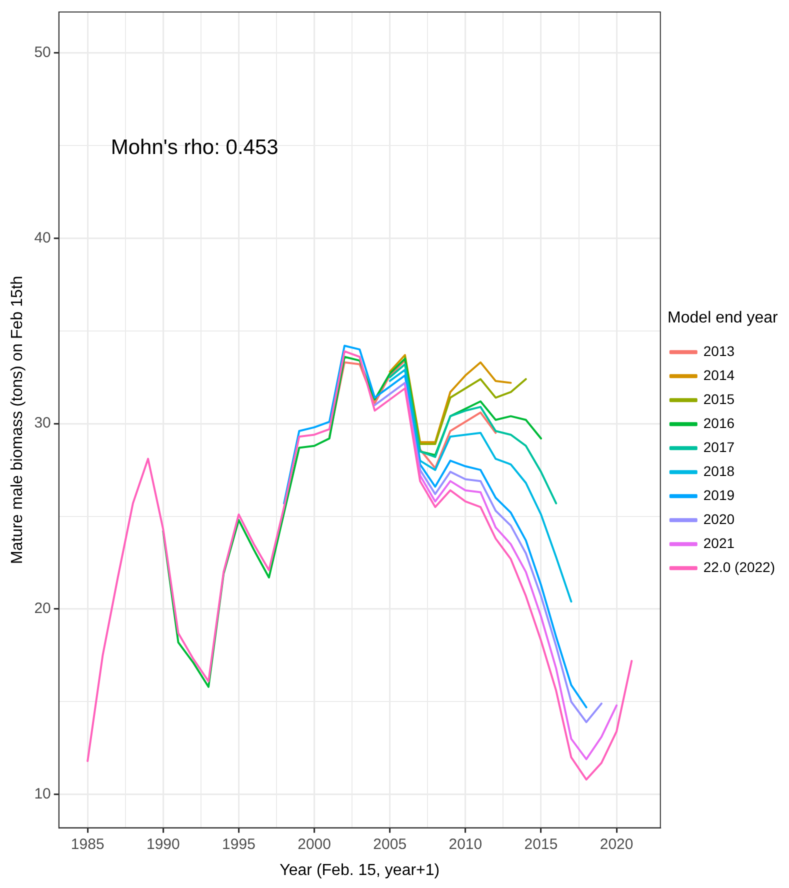 The image size is (789, 888). Describe the element at coordinates (719, 518) in the screenshot. I see `legend-label: 2020` at that location.